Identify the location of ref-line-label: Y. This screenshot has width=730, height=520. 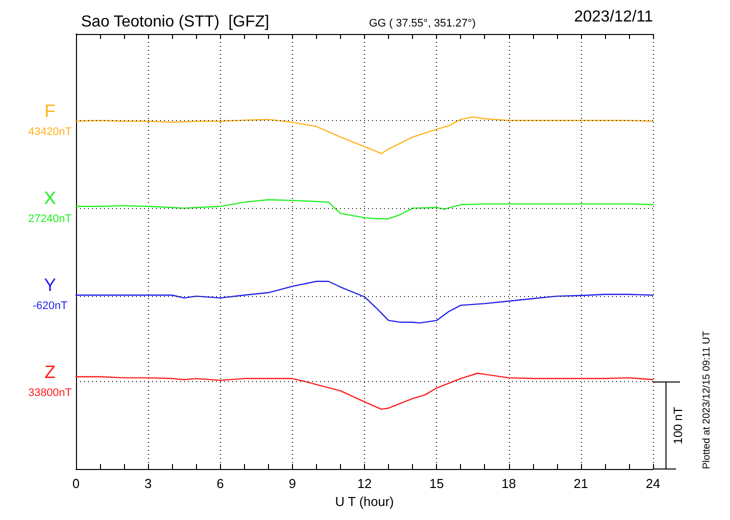
(50, 285).